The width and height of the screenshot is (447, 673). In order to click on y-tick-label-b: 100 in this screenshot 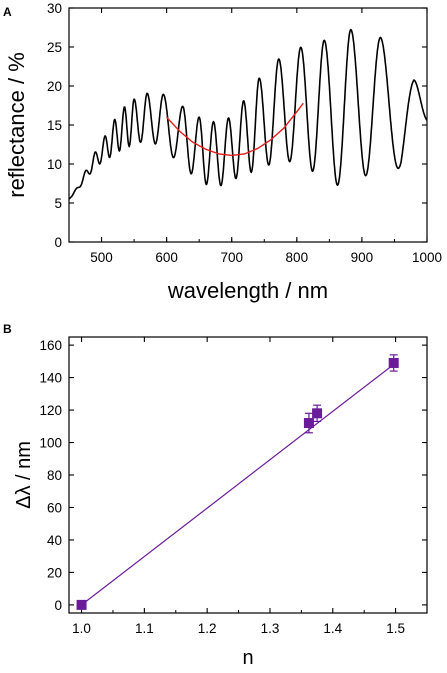, I will do `click(50, 443)`.